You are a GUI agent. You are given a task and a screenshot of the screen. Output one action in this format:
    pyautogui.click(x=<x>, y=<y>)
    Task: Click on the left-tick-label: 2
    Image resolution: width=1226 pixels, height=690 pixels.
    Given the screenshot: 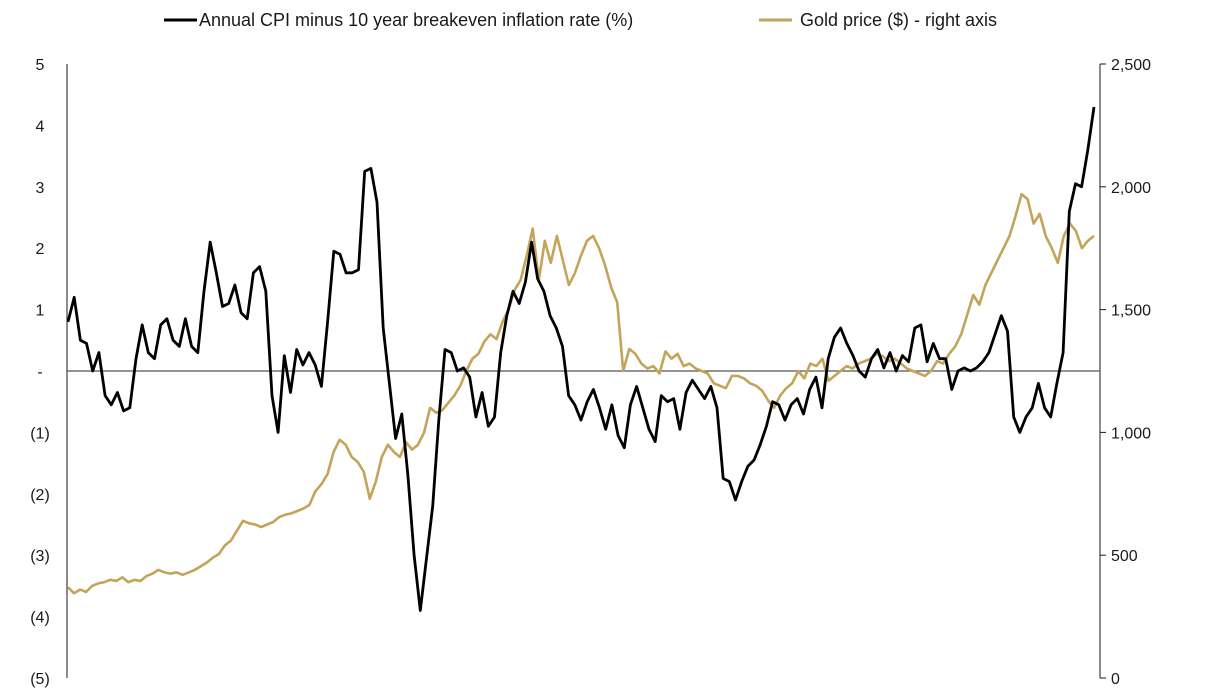 What is the action you would take?
    pyautogui.click(x=40, y=249)
    